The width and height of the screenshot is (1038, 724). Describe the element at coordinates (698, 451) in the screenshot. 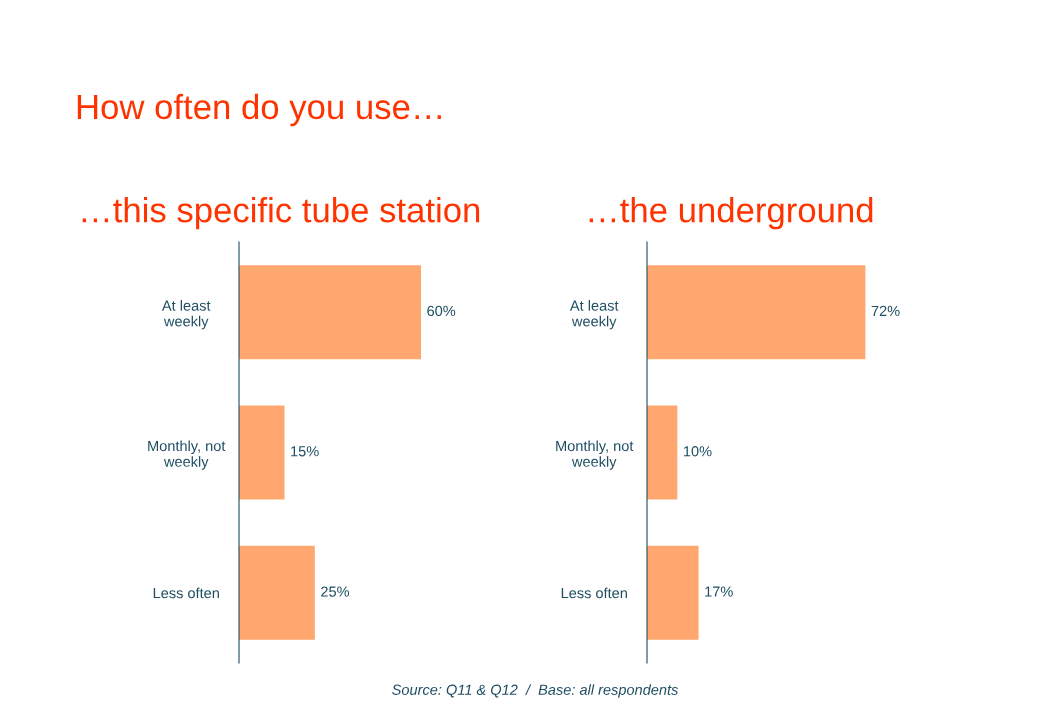

I see `data-label: 10%` at that location.